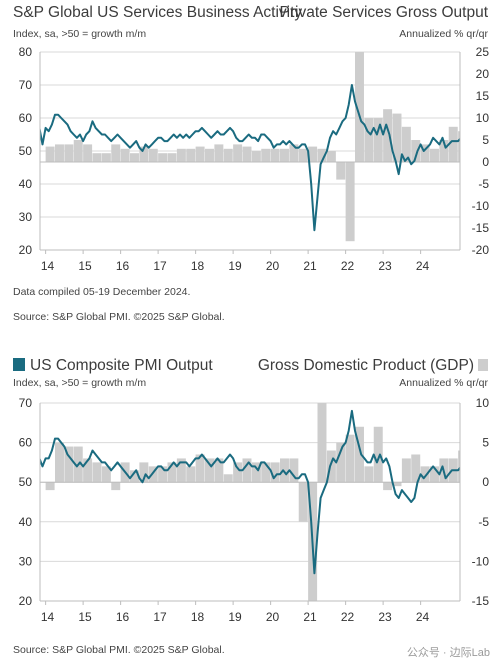 Image resolution: width=500 pixels, height=671 pixels. I want to click on chart2-right-tick-label: -5, so click(483, 522).